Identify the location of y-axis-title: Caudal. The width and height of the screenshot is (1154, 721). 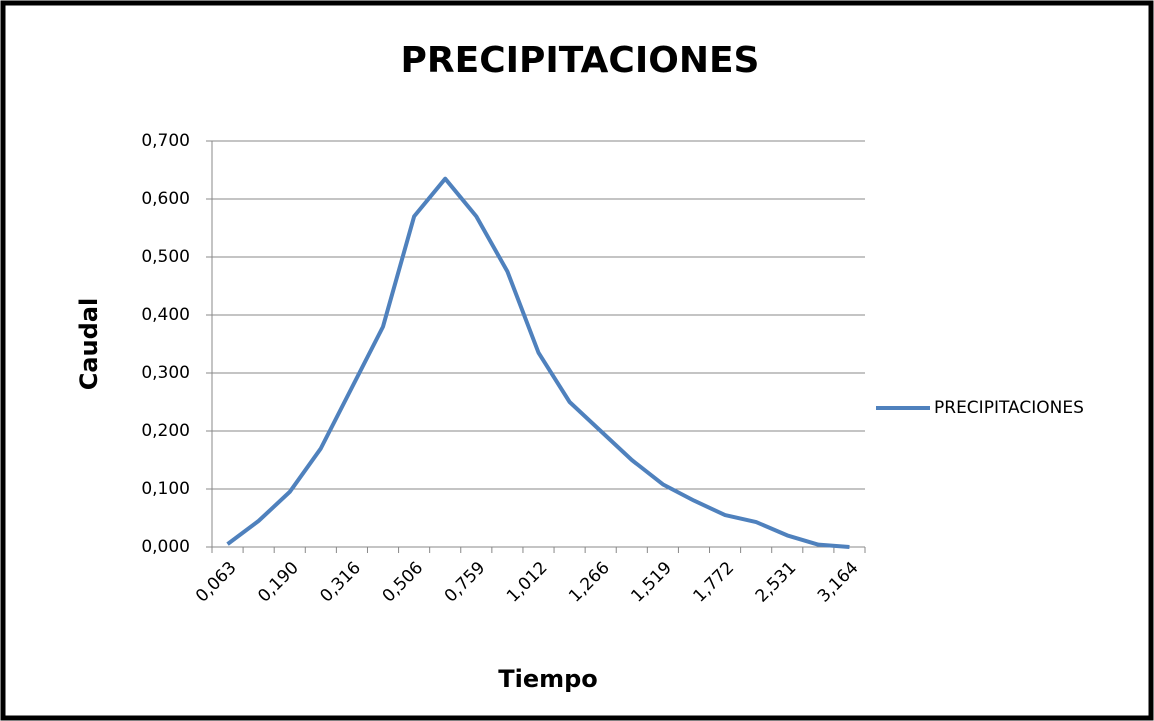
(89, 344).